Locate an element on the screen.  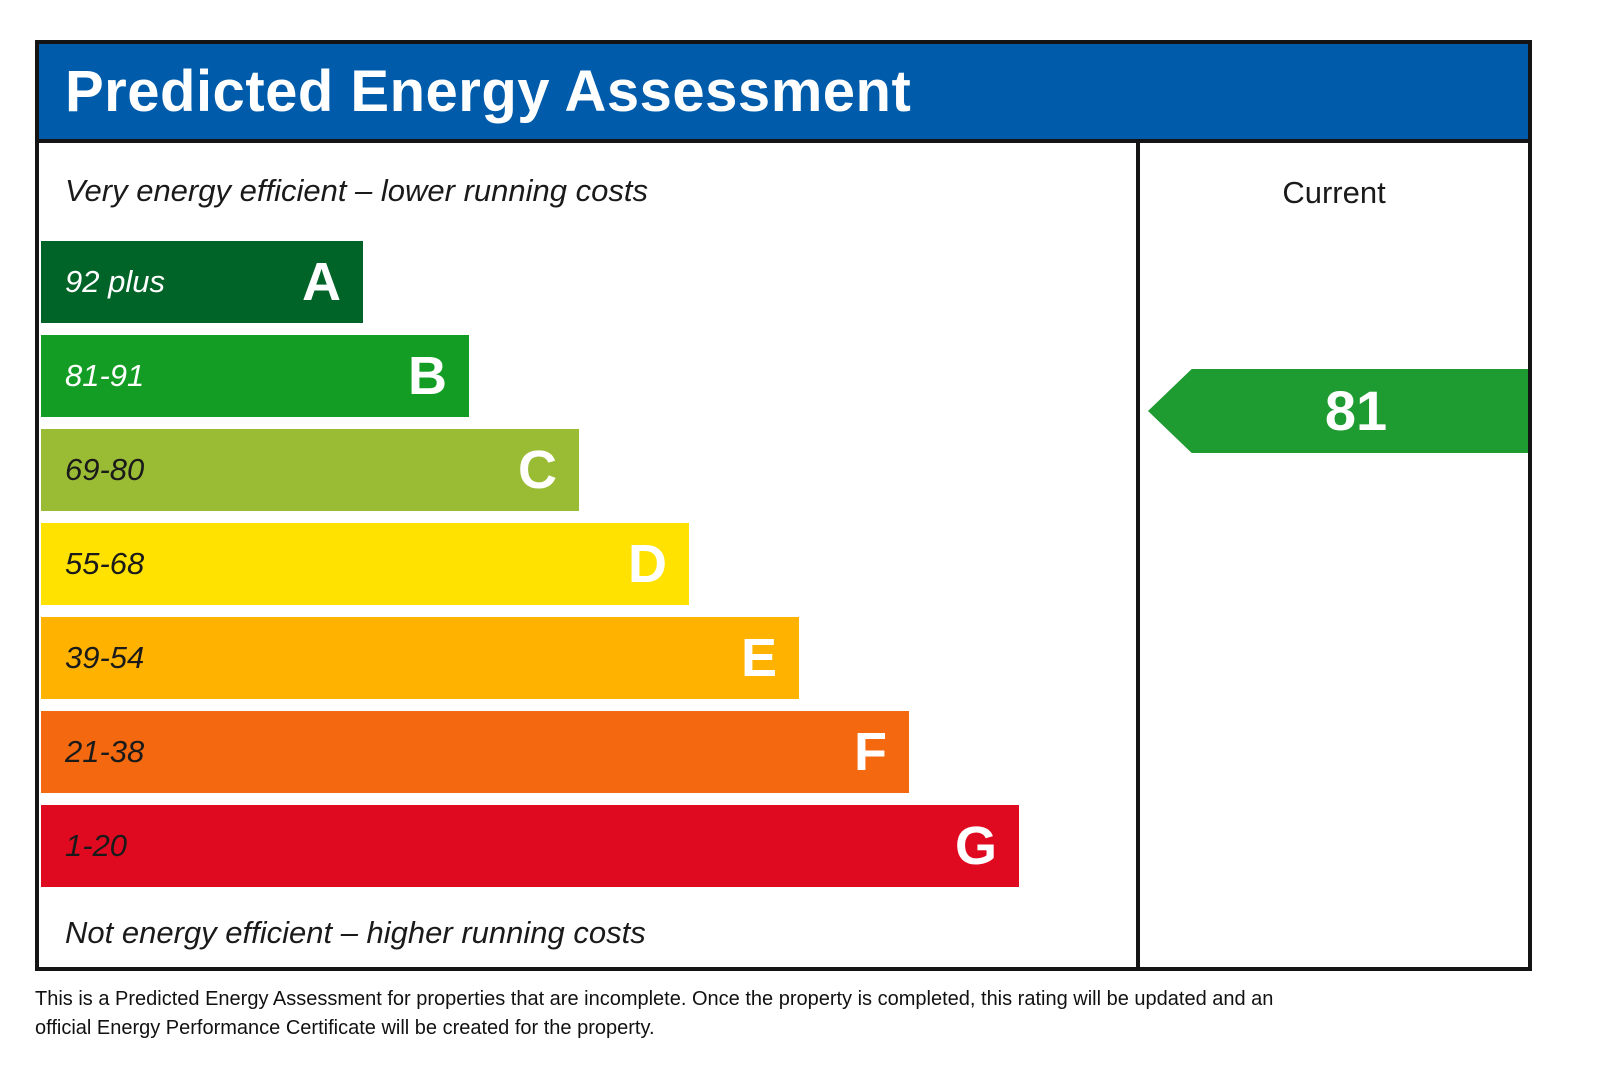
current-column-title: Current is located at coordinates (1334, 192).